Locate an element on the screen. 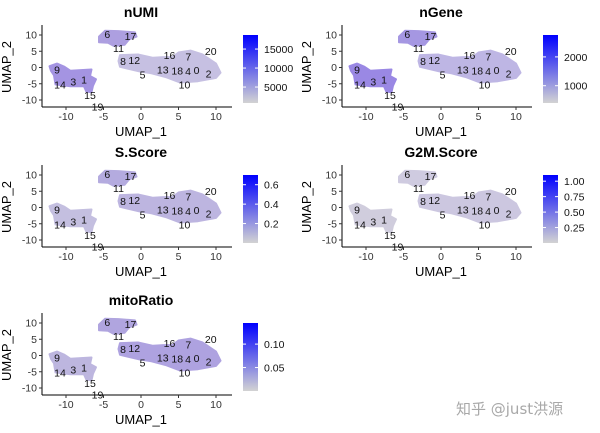 This screenshot has width=600, height=433. y-tick-label: -10 is located at coordinates (29, 241).